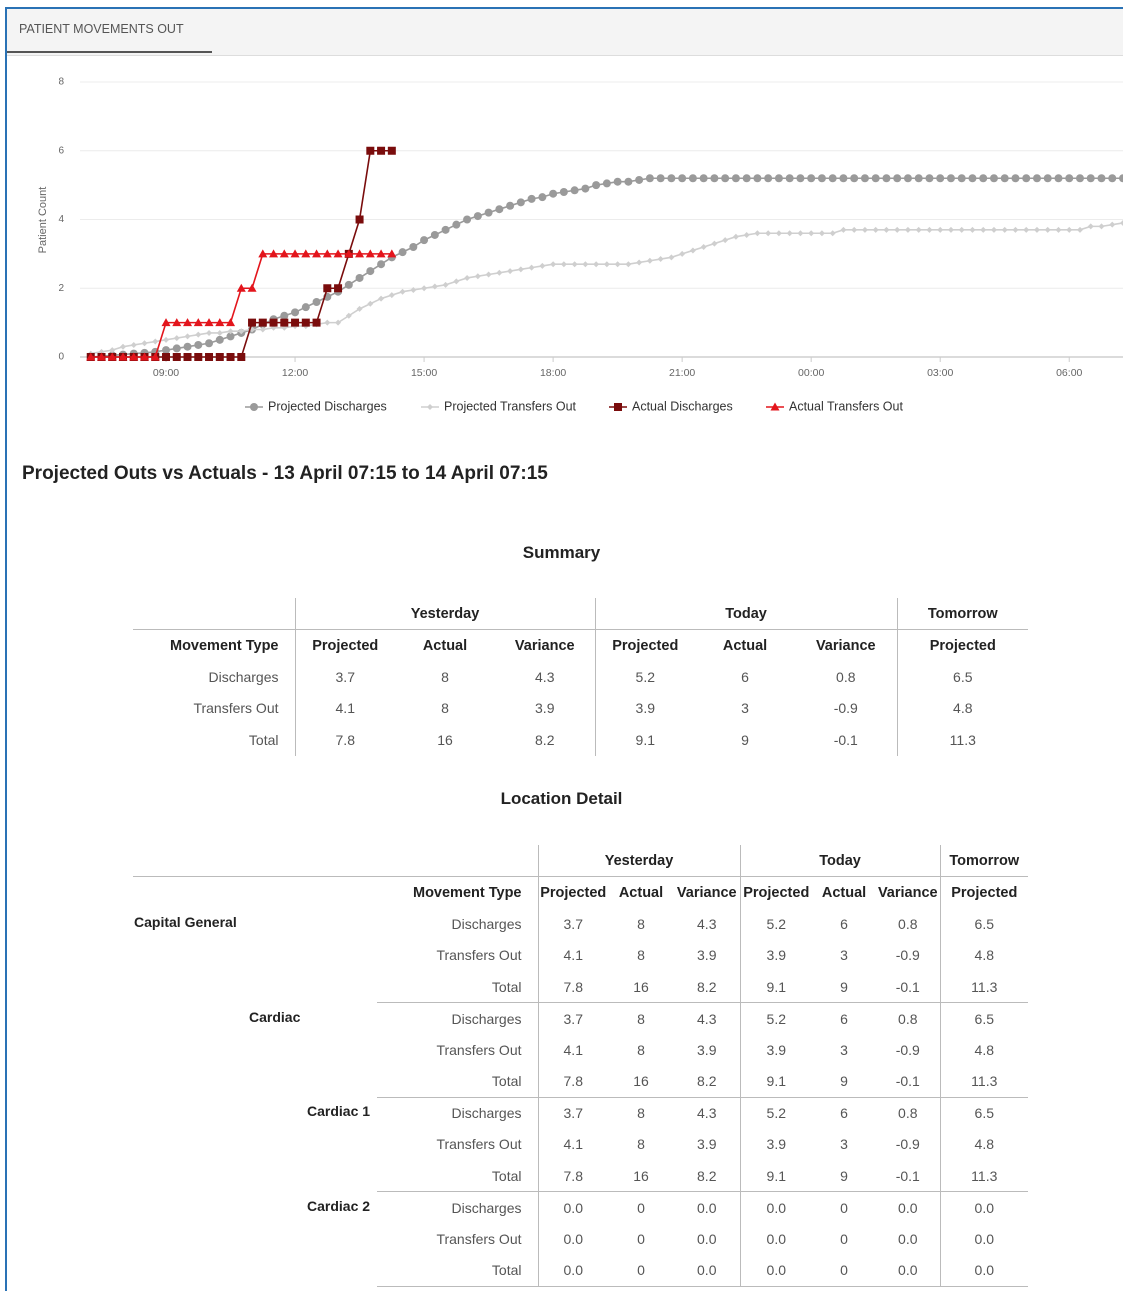 The image size is (1123, 1291). What do you see at coordinates (499, 406) in the screenshot?
I see `legend-item: Projected Transfers Out` at bounding box center [499, 406].